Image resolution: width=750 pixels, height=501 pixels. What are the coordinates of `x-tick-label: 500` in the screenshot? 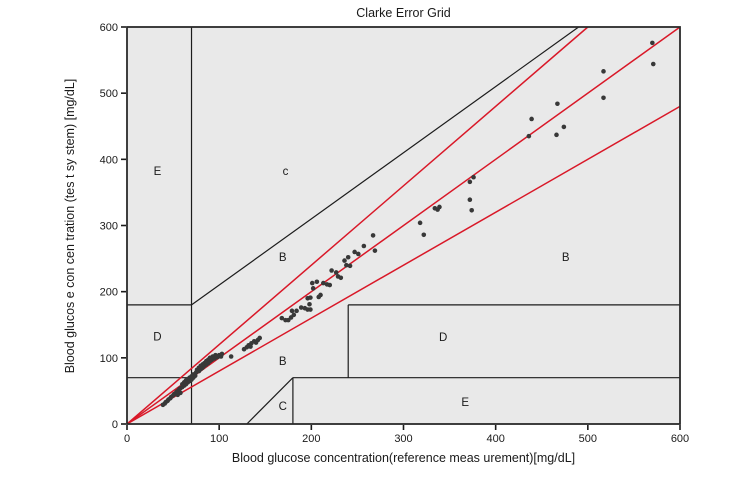 It's located at (588, 439).